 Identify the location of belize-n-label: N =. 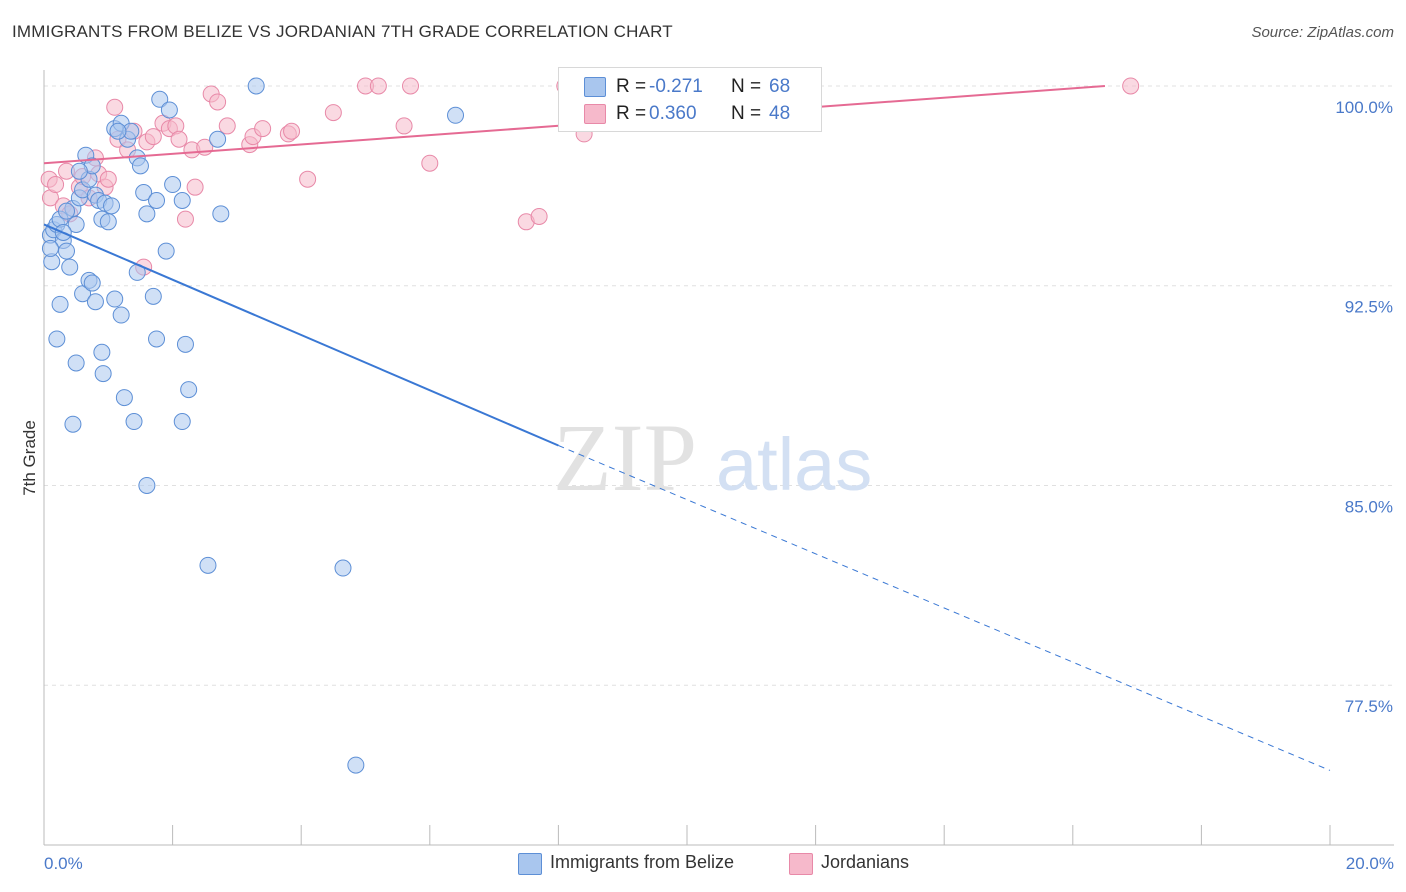
(746, 86).